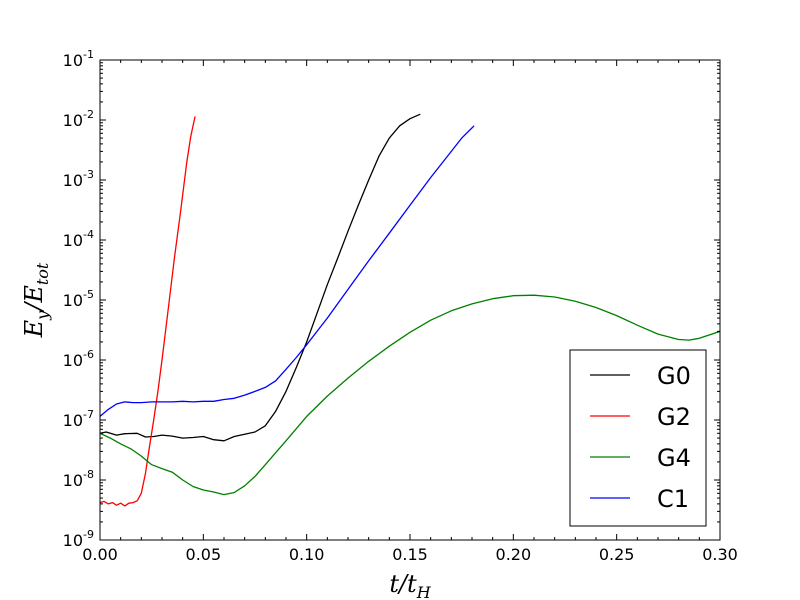 This screenshot has height=600, width=800. What do you see at coordinates (78, 239) in the screenshot?
I see `y-tick-label: 10⁻⁴` at bounding box center [78, 239].